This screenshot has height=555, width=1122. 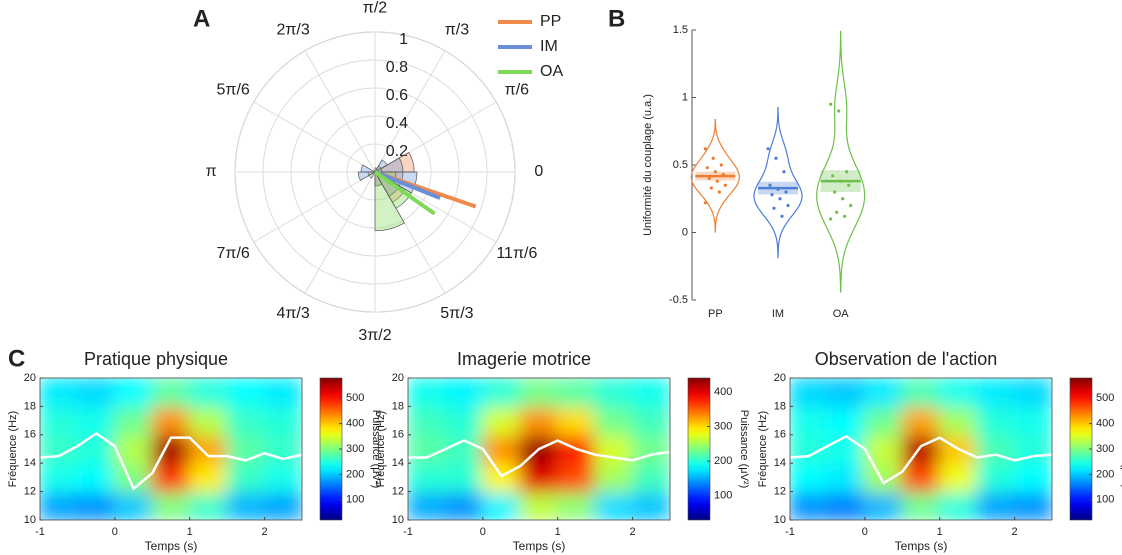 What do you see at coordinates (397, 95) in the screenshot?
I see `radial-tick-label: 0.6` at bounding box center [397, 95].